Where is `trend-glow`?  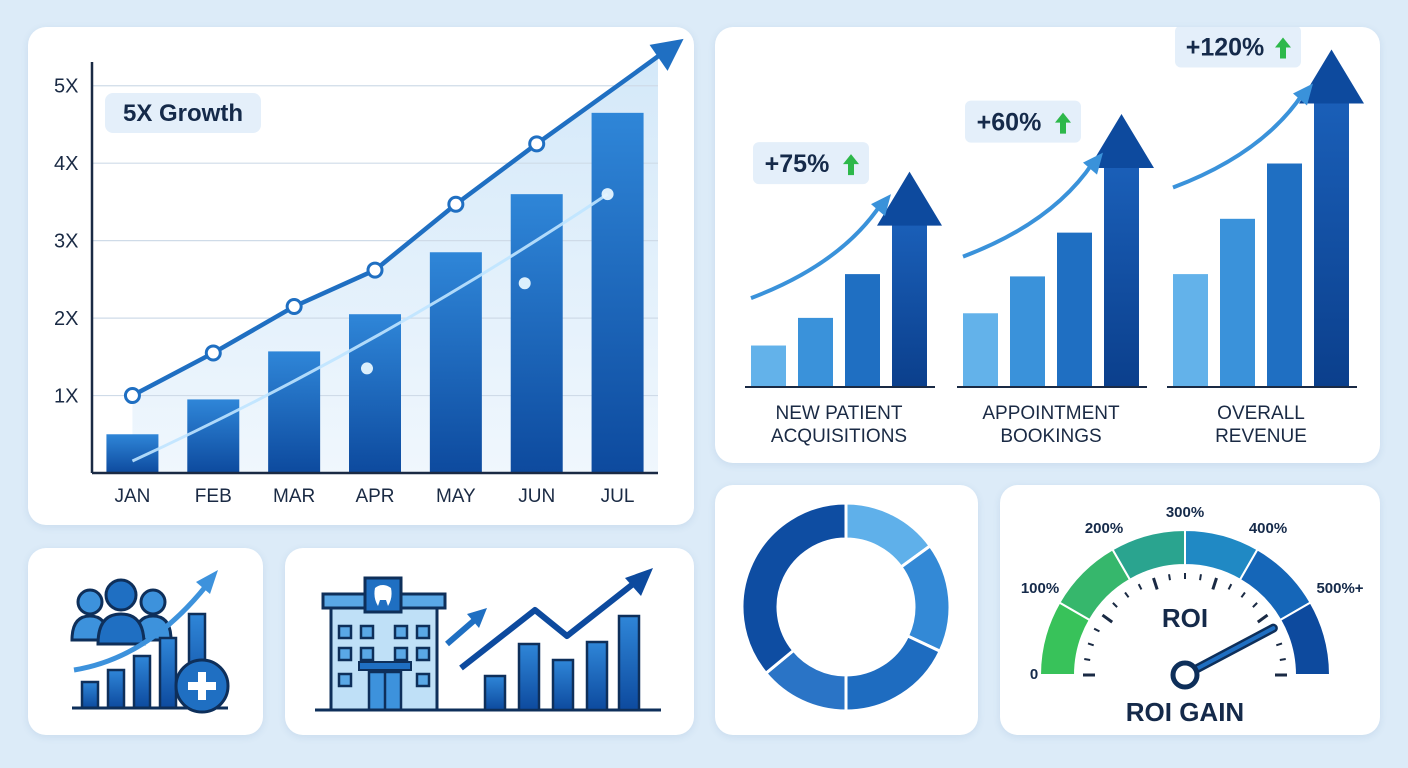
trend-glow is located at coordinates (370, 327).